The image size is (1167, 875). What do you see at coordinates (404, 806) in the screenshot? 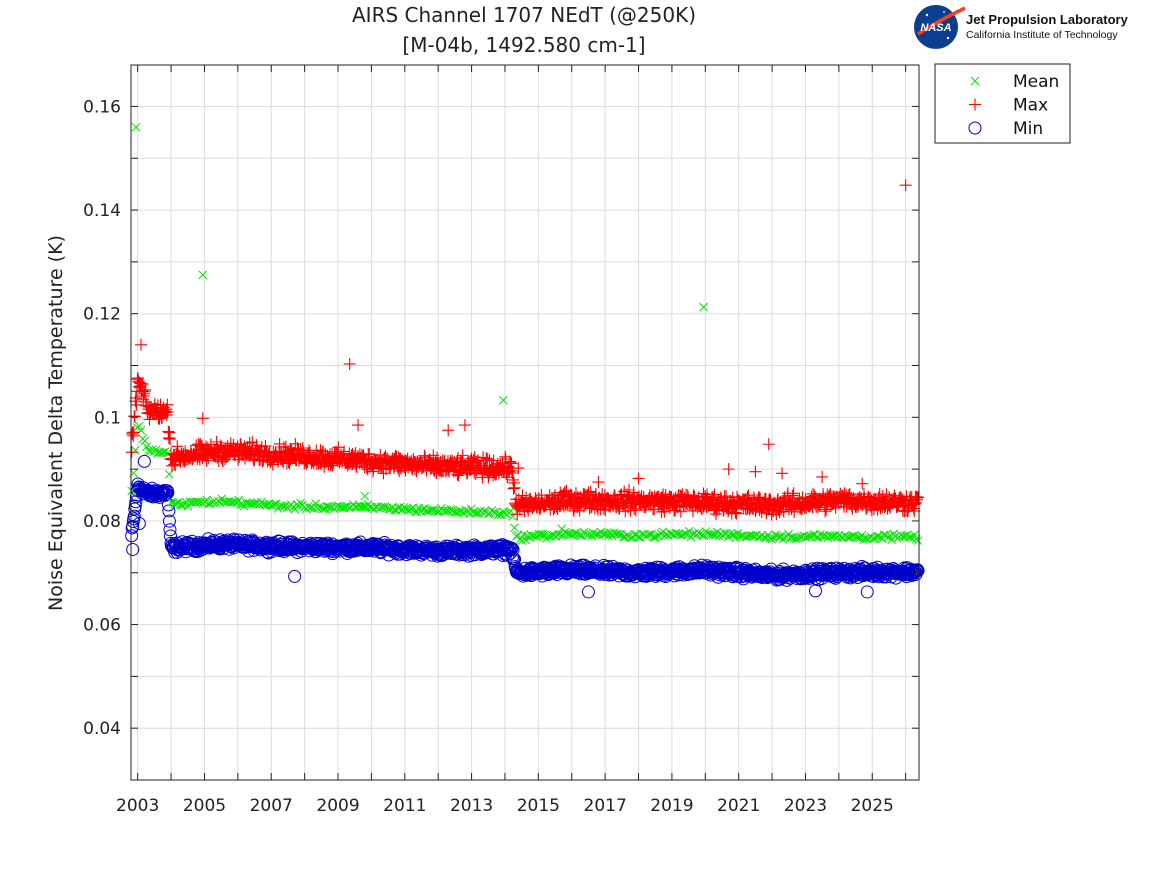
I see `x-tick-label: 2011` at bounding box center [404, 806].